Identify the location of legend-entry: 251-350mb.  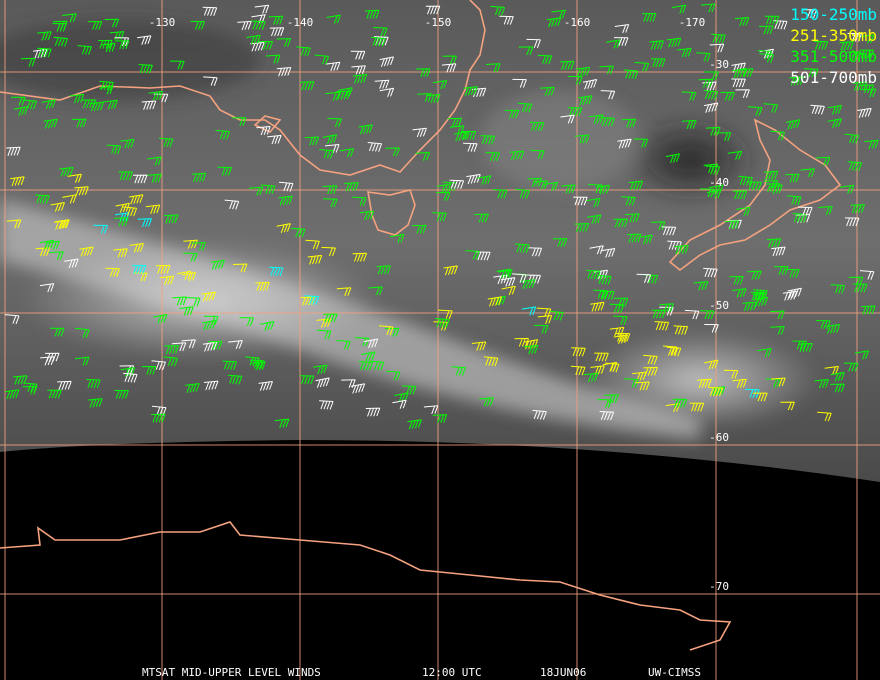
(833, 35).